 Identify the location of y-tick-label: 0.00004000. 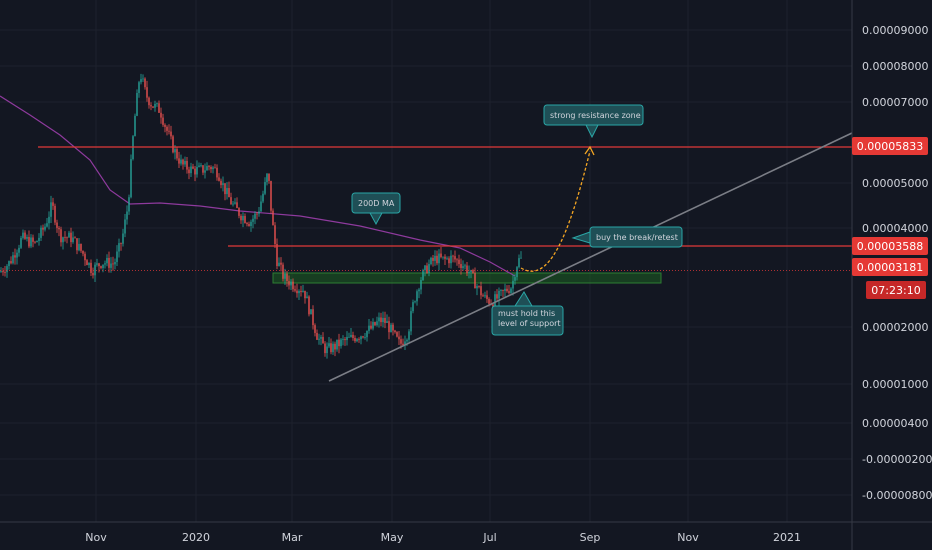
(895, 228).